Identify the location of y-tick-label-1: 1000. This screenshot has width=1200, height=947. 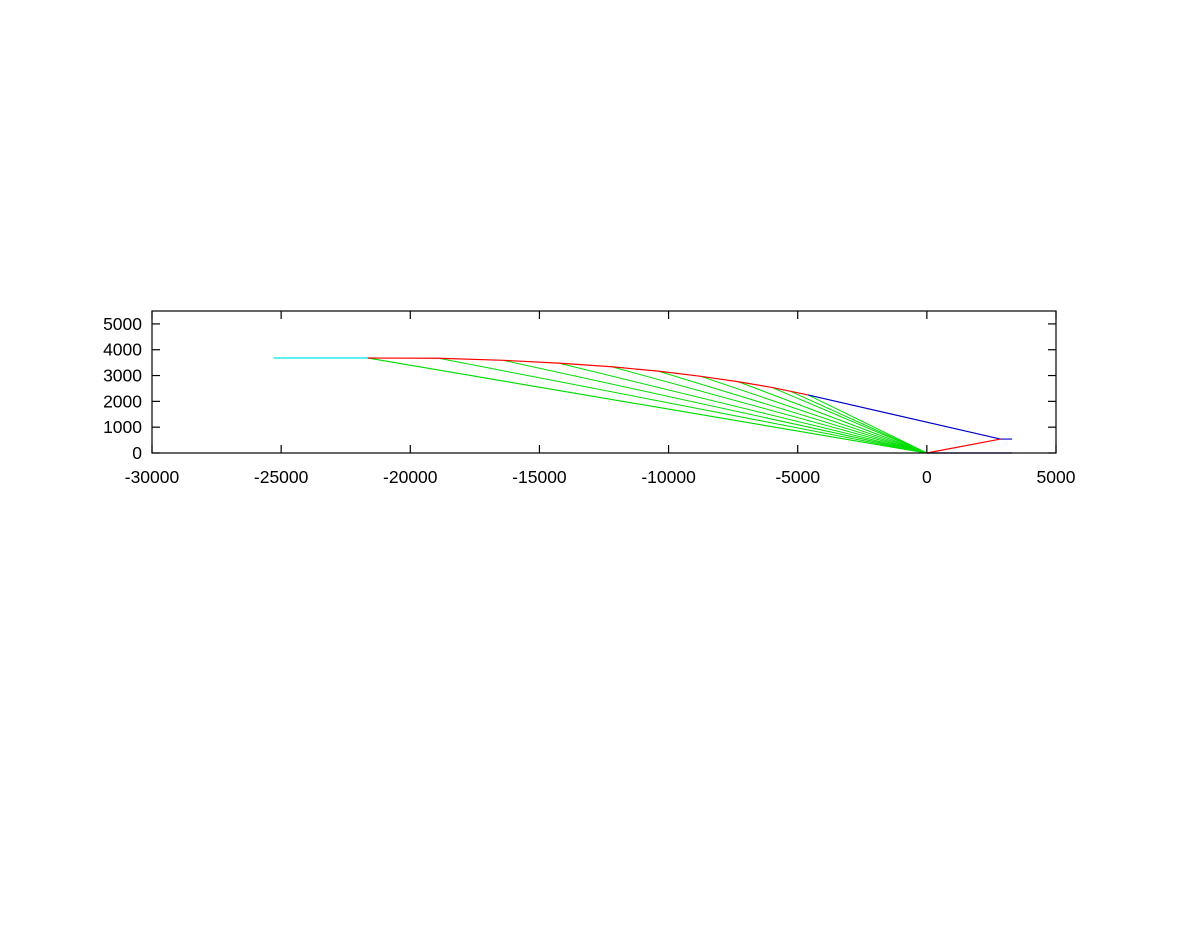
(122, 427).